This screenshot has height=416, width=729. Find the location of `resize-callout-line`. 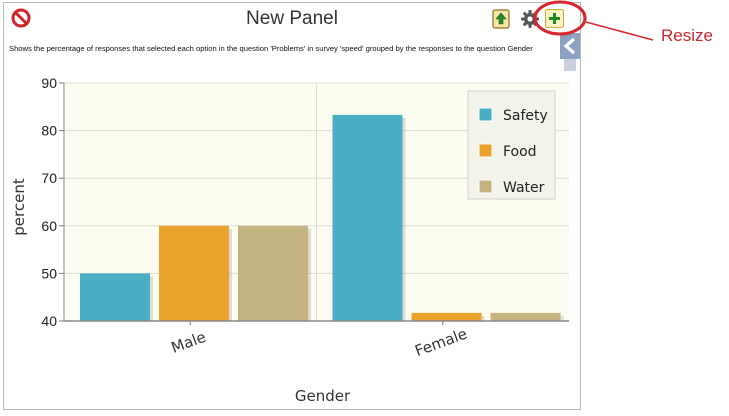

resize-callout-line is located at coordinates (619, 31).